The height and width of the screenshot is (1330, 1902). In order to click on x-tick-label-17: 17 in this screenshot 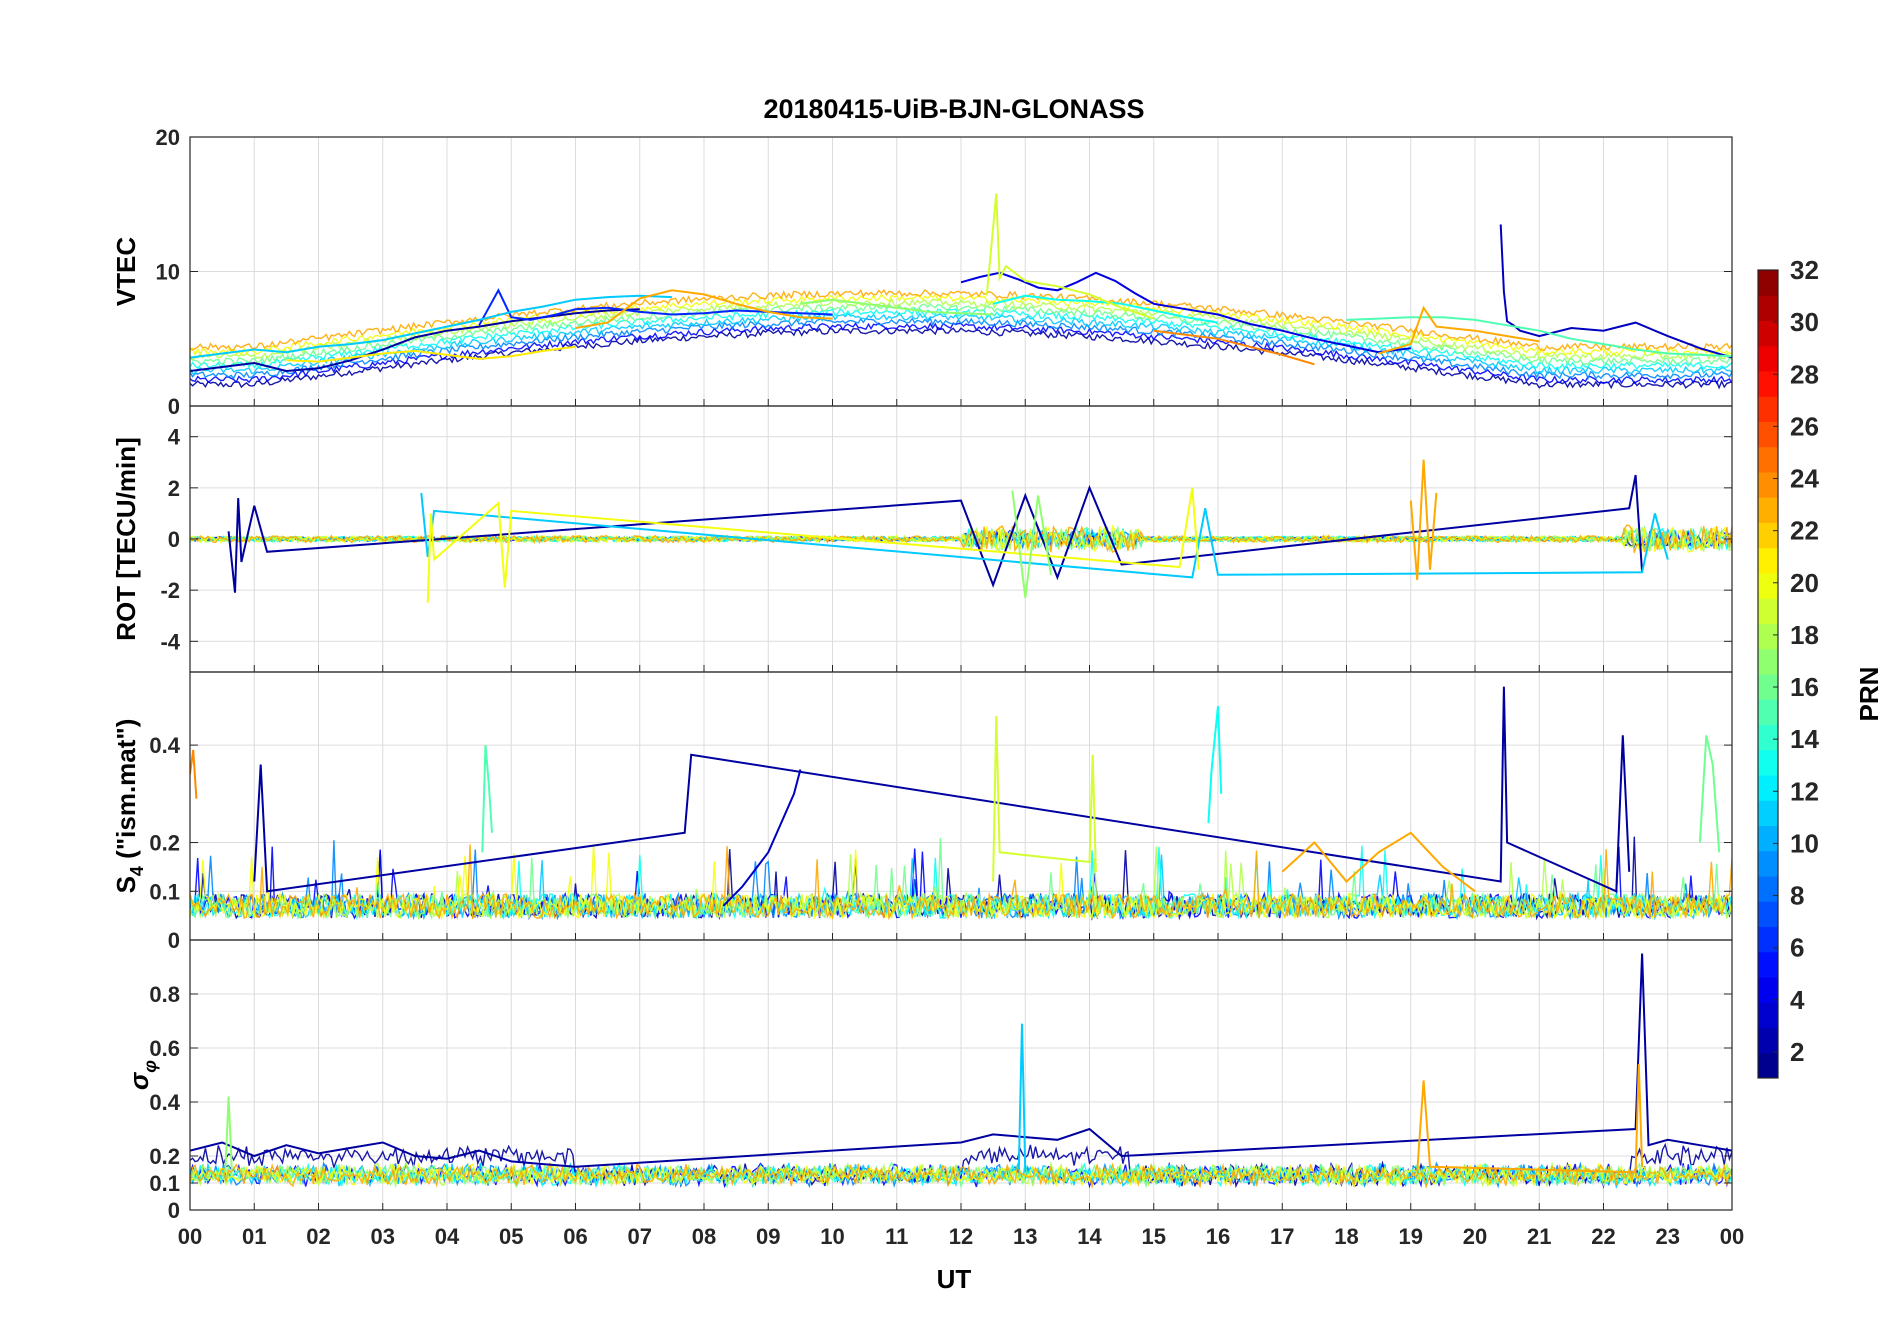, I will do `click(1282, 1236)`.